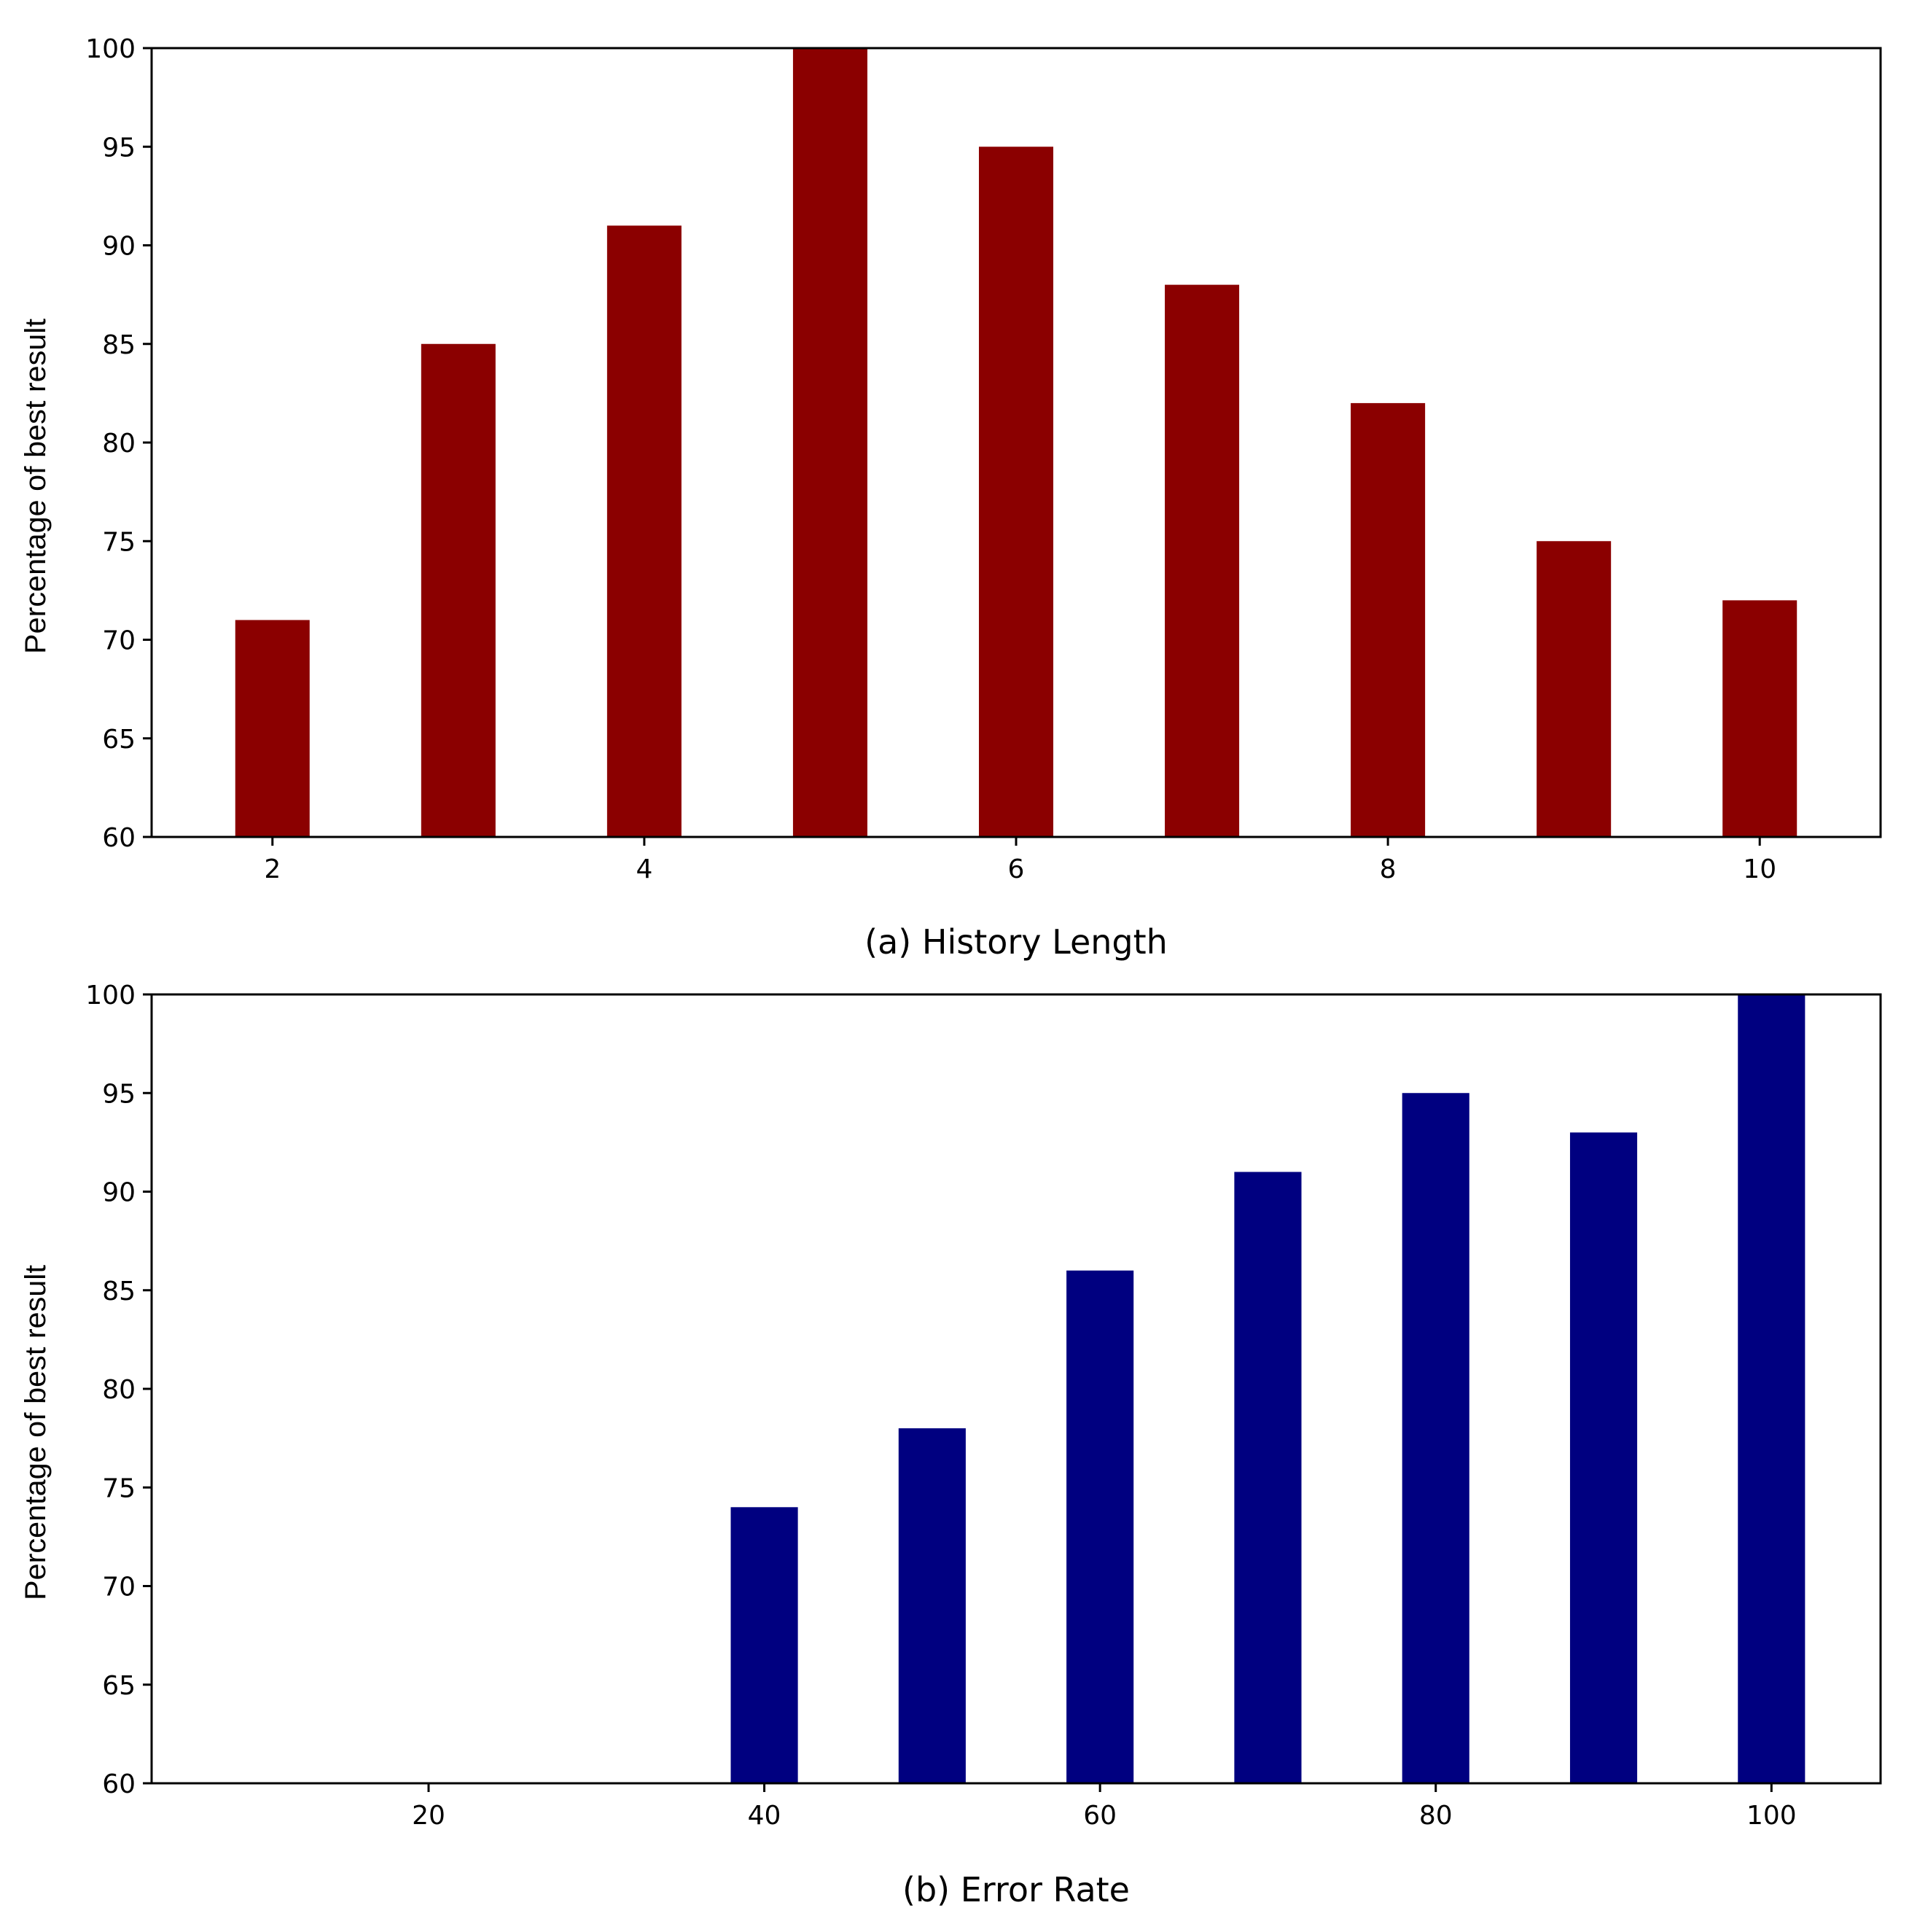 This screenshot has height=1932, width=1909. Describe the element at coordinates (1017, 869) in the screenshot. I see `x-tick-label: 6` at that location.